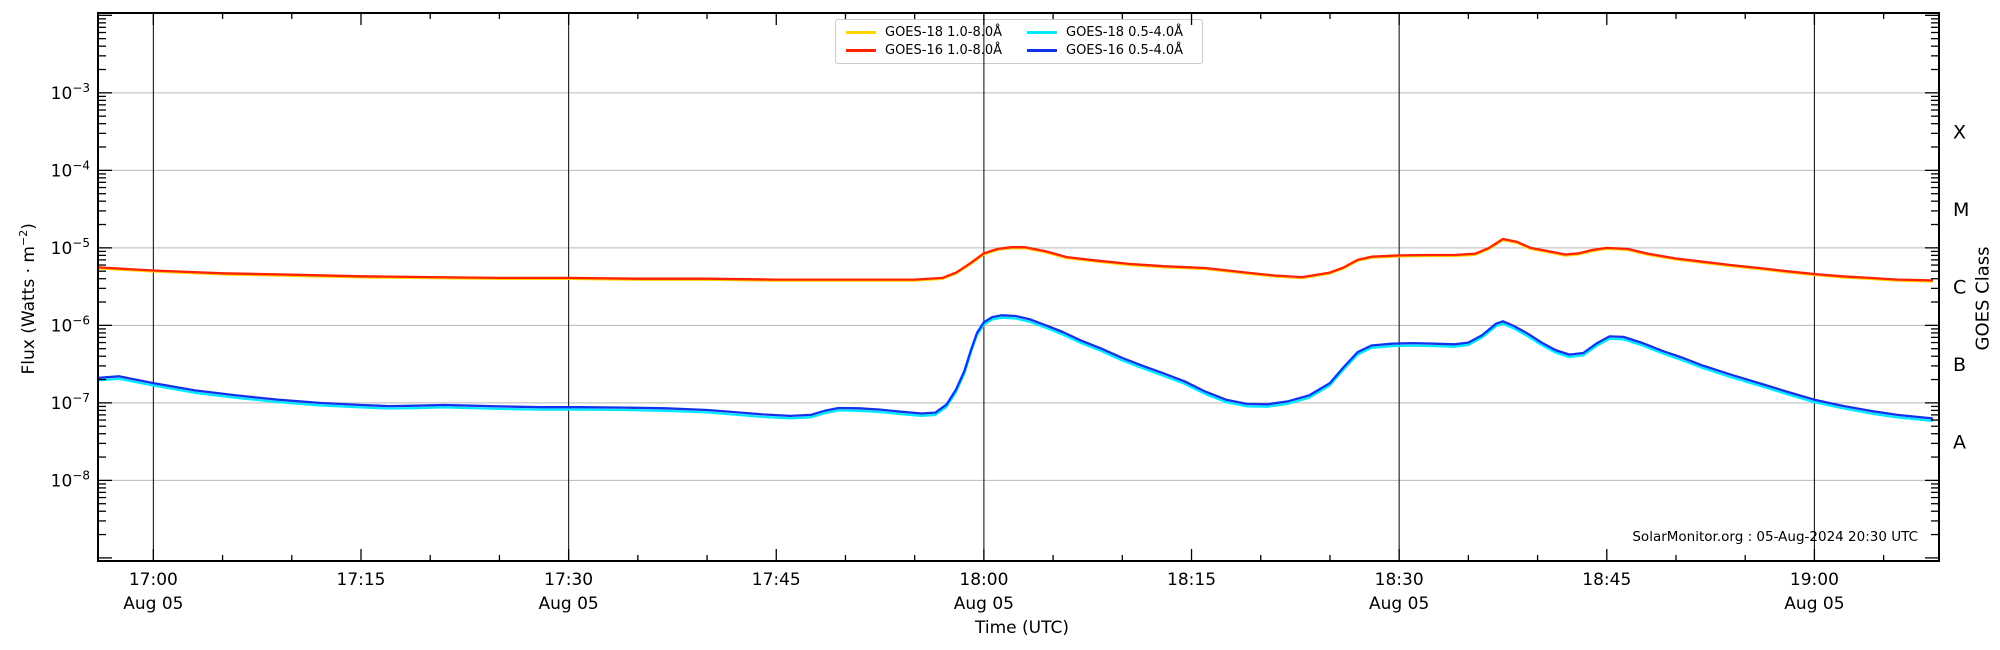 Image resolution: width=2000 pixels, height=650 pixels. Describe the element at coordinates (1016, 367) in the screenshot. I see `curve-goes-16-0-5-4-0-` at that location.